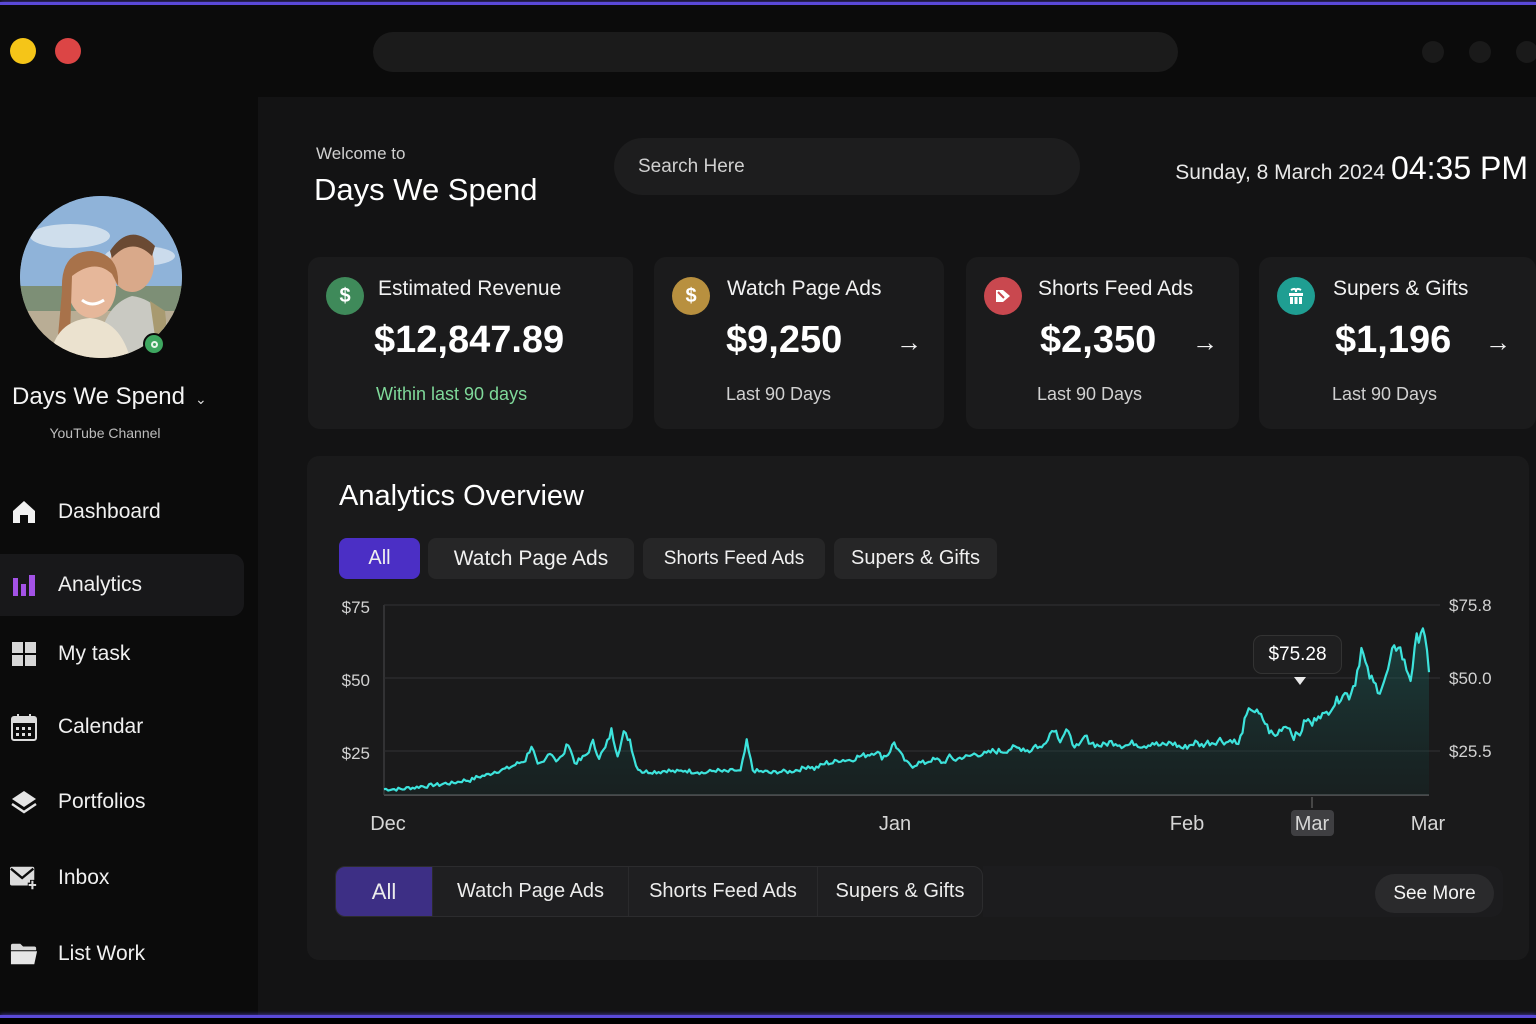  What do you see at coordinates (1187, 824) in the screenshot?
I see `x-tick-label: Feb` at bounding box center [1187, 824].